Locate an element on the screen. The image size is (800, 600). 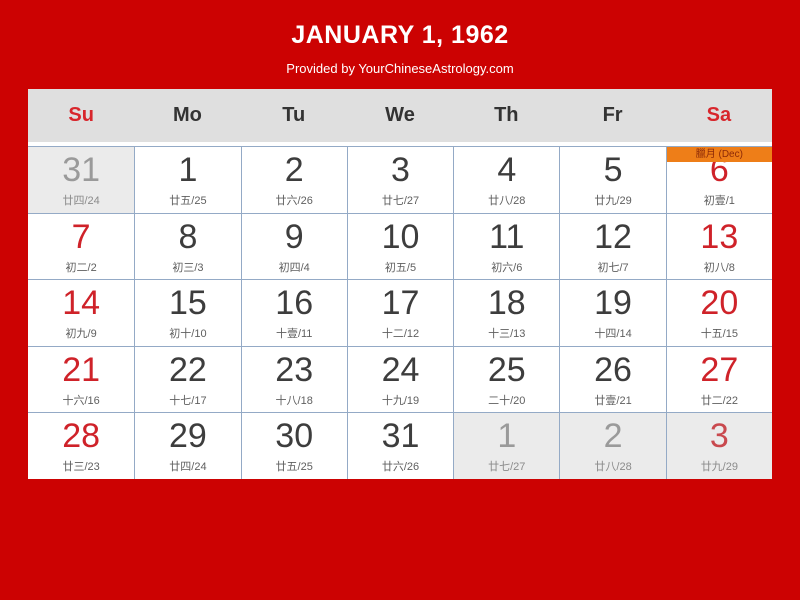
lunar-date-label: 廿三/23 is located at coordinates (81, 467).